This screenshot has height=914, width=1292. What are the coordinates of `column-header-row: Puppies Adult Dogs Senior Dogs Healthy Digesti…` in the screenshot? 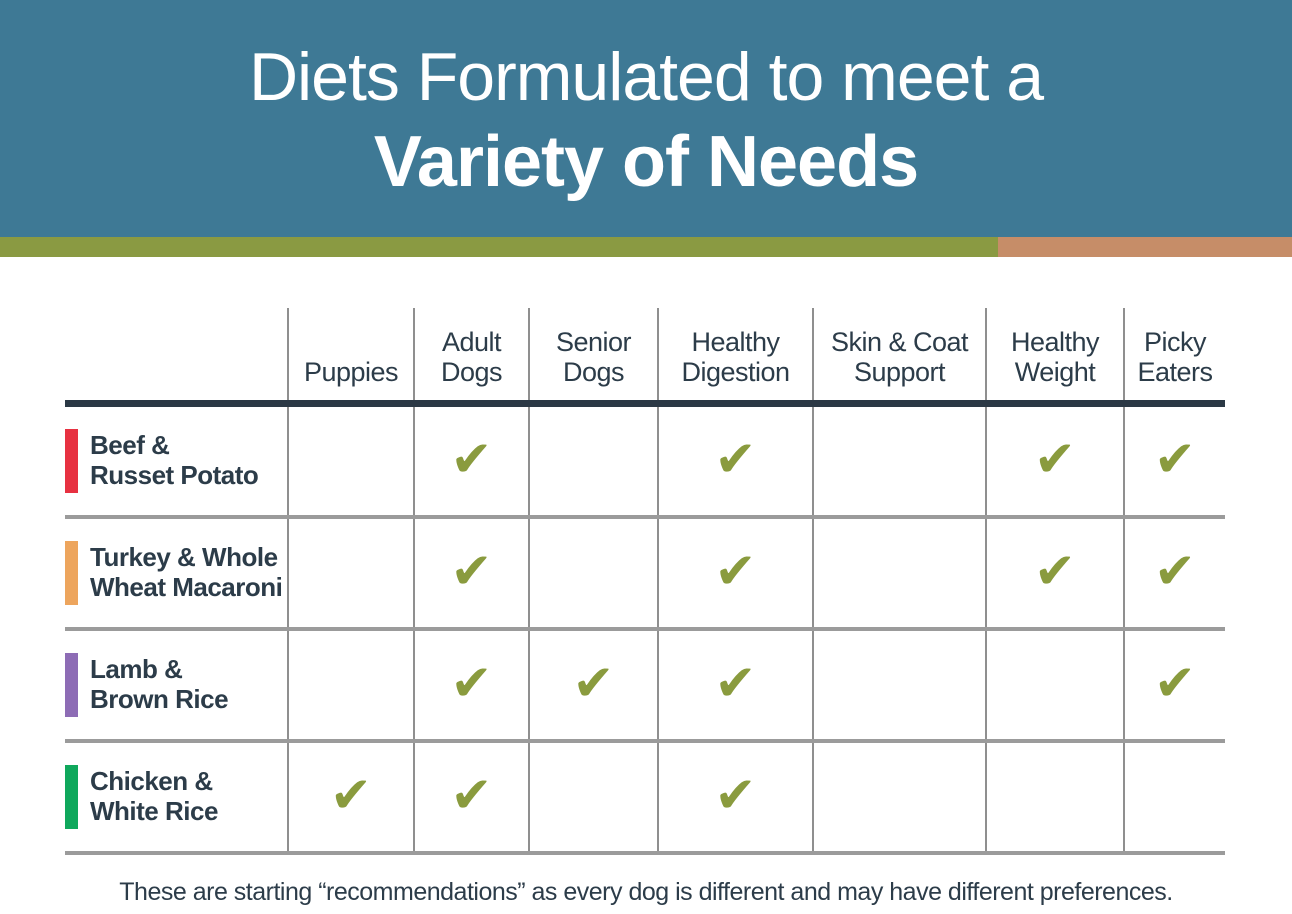 It's located at (645, 354).